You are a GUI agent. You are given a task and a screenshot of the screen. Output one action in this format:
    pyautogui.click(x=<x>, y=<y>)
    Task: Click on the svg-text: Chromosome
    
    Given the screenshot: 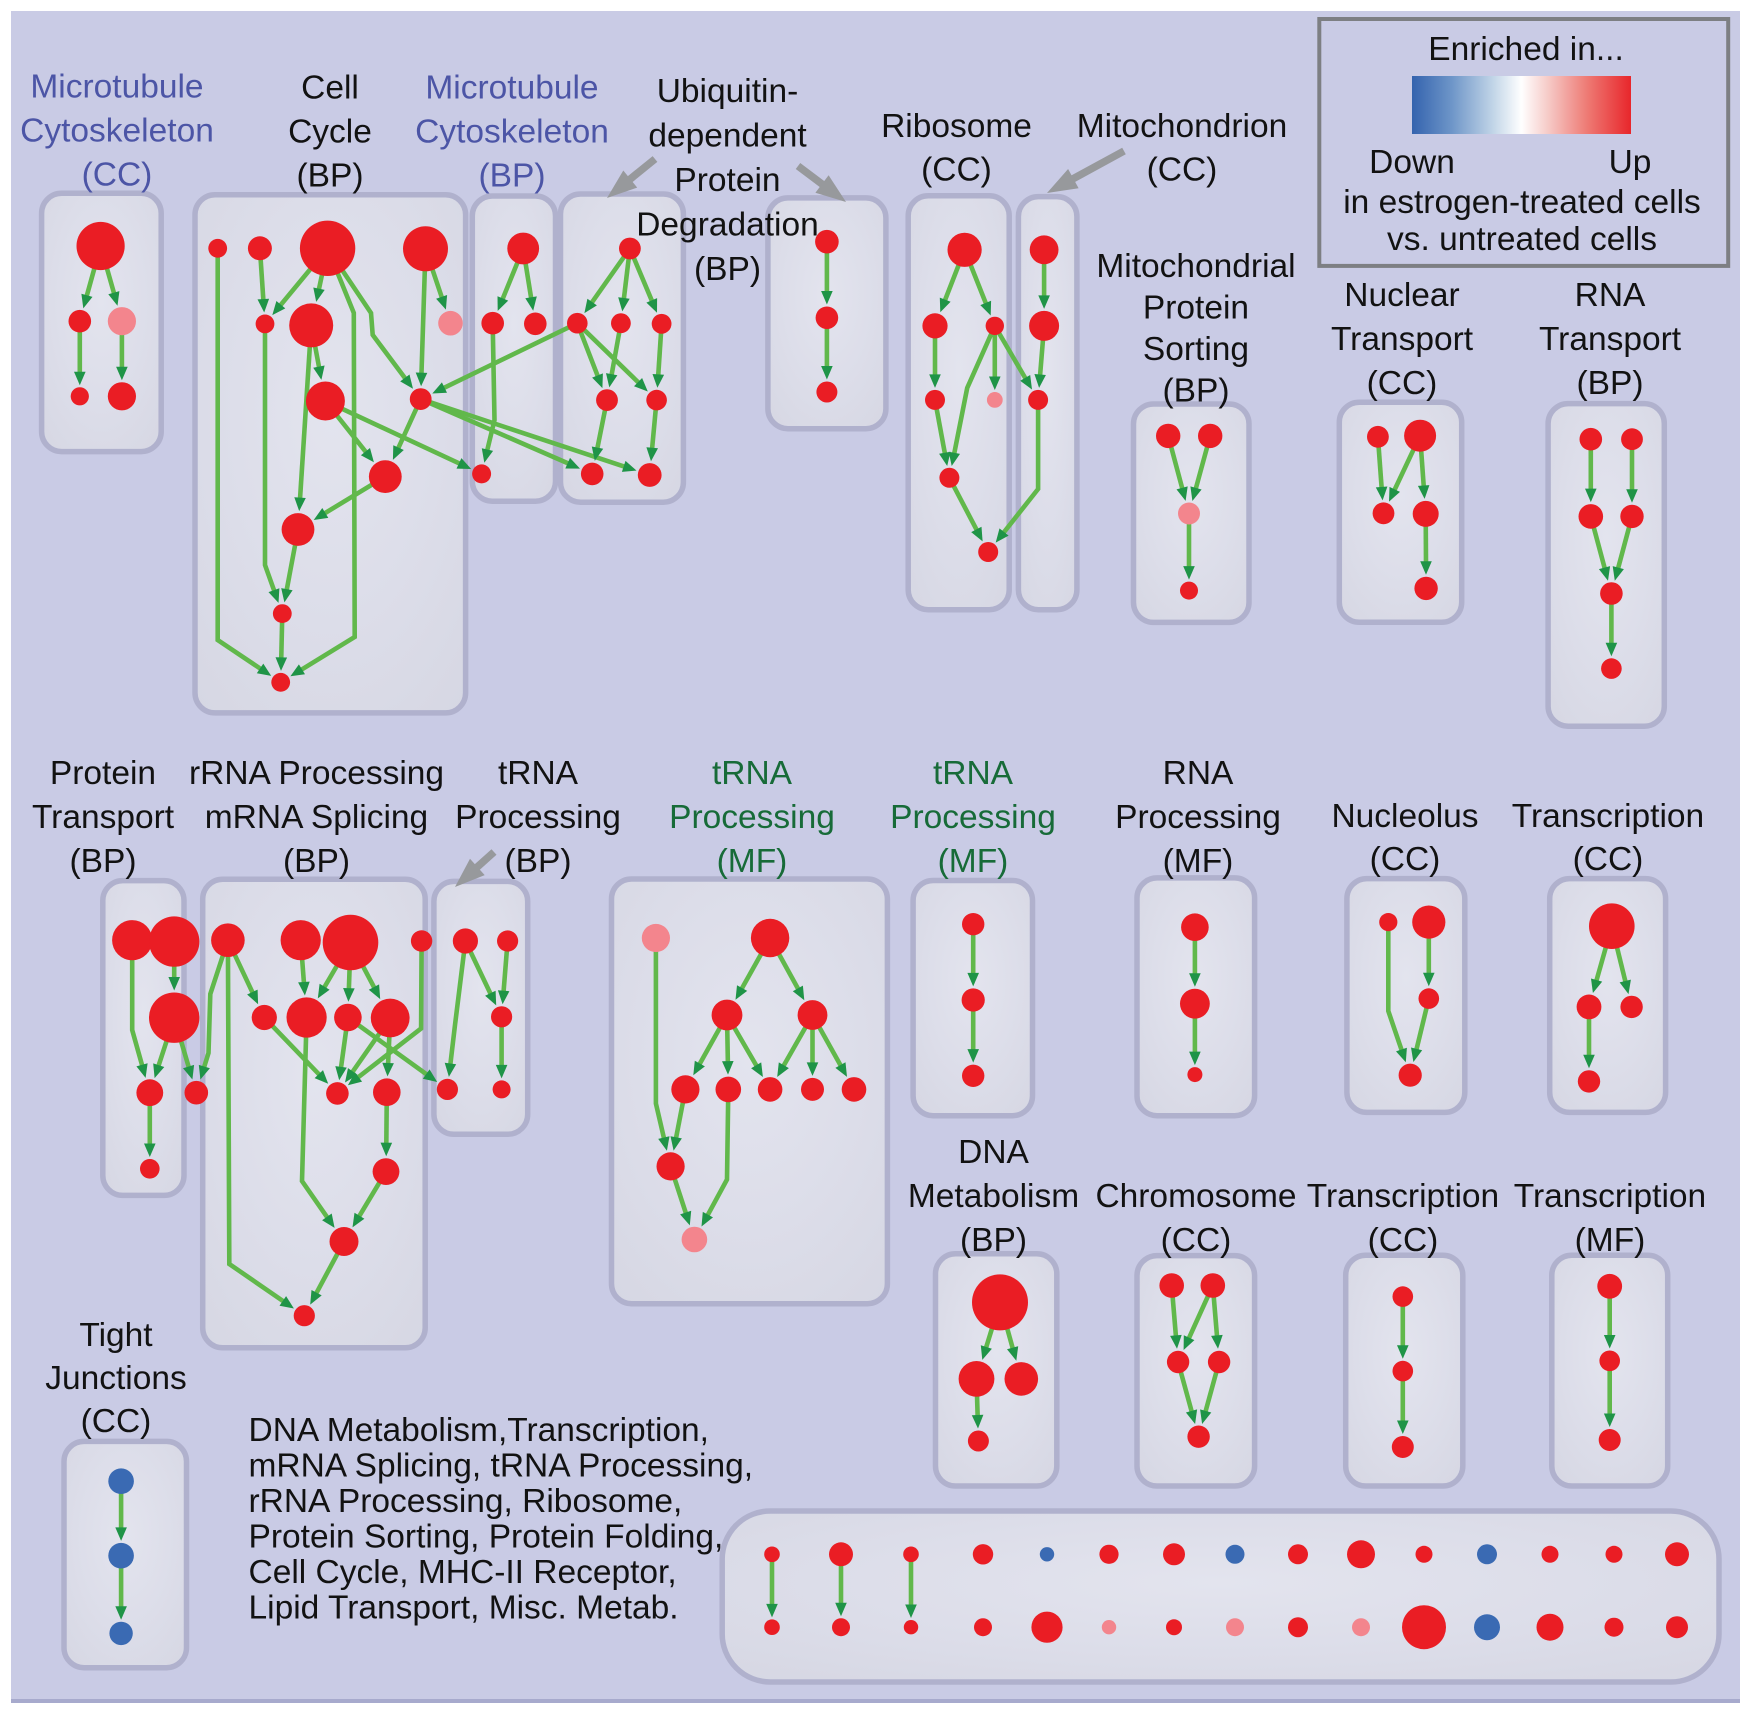 What is the action you would take?
    pyautogui.click(x=1195, y=1196)
    